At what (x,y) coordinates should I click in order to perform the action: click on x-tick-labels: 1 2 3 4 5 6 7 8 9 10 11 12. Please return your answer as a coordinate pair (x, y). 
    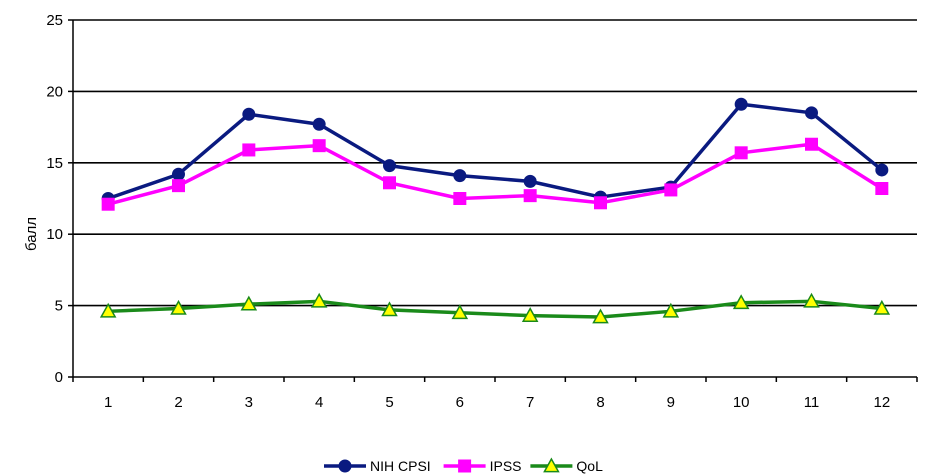
    Looking at the image, I should click on (497, 402).